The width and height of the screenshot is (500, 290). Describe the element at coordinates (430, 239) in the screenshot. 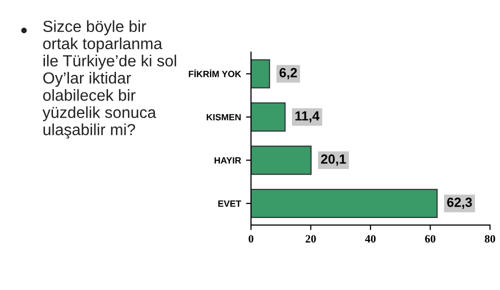

I see `x-tick-label: 60` at that location.